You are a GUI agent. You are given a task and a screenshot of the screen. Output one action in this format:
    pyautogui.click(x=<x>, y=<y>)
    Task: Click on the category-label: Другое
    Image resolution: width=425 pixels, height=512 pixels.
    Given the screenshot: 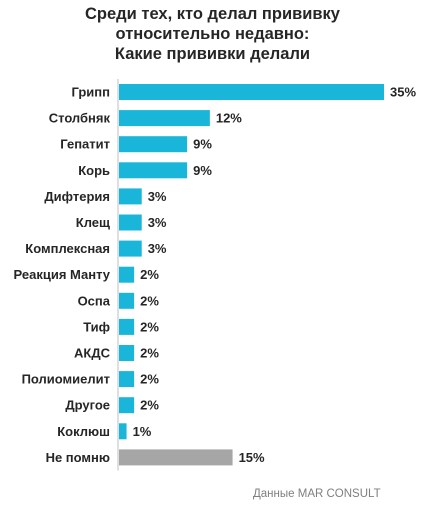 What is the action you would take?
    pyautogui.click(x=87, y=405)
    